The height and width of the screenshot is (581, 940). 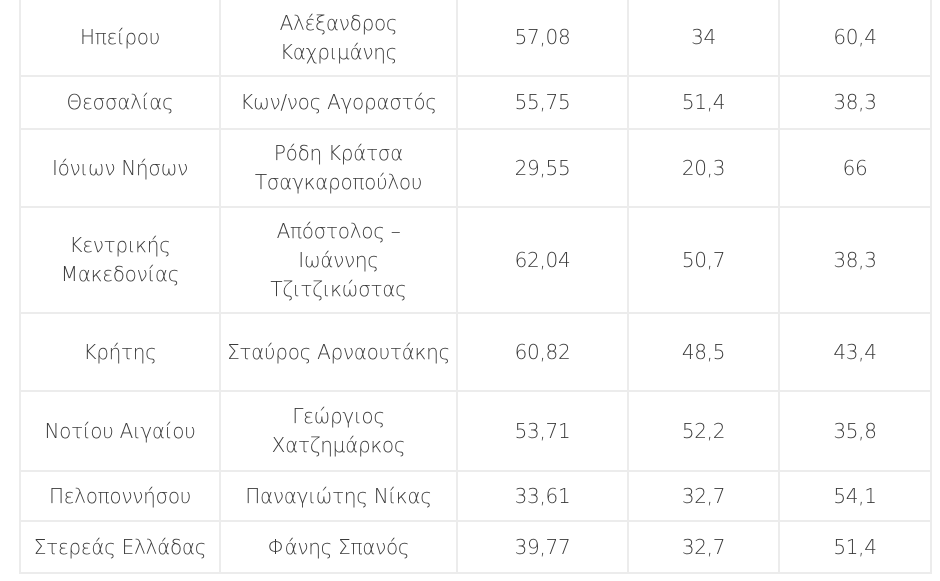 I want to click on value-cell-1: 29,55, so click(x=542, y=168).